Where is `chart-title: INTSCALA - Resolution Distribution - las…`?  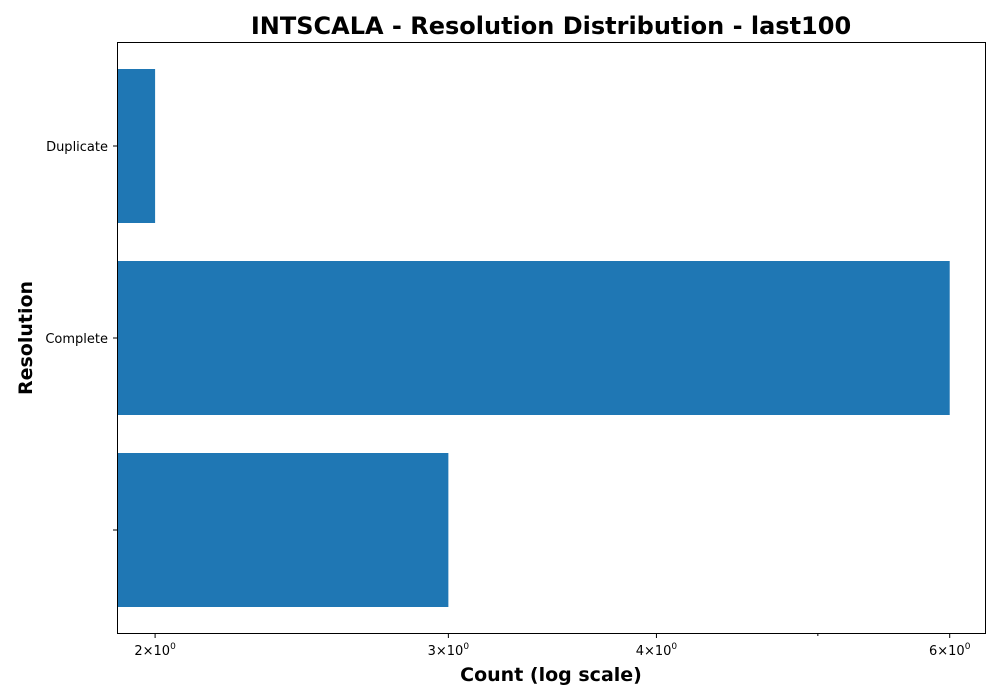
chart-title: INTSCALA - Resolution Distribution - las… is located at coordinates (551, 26).